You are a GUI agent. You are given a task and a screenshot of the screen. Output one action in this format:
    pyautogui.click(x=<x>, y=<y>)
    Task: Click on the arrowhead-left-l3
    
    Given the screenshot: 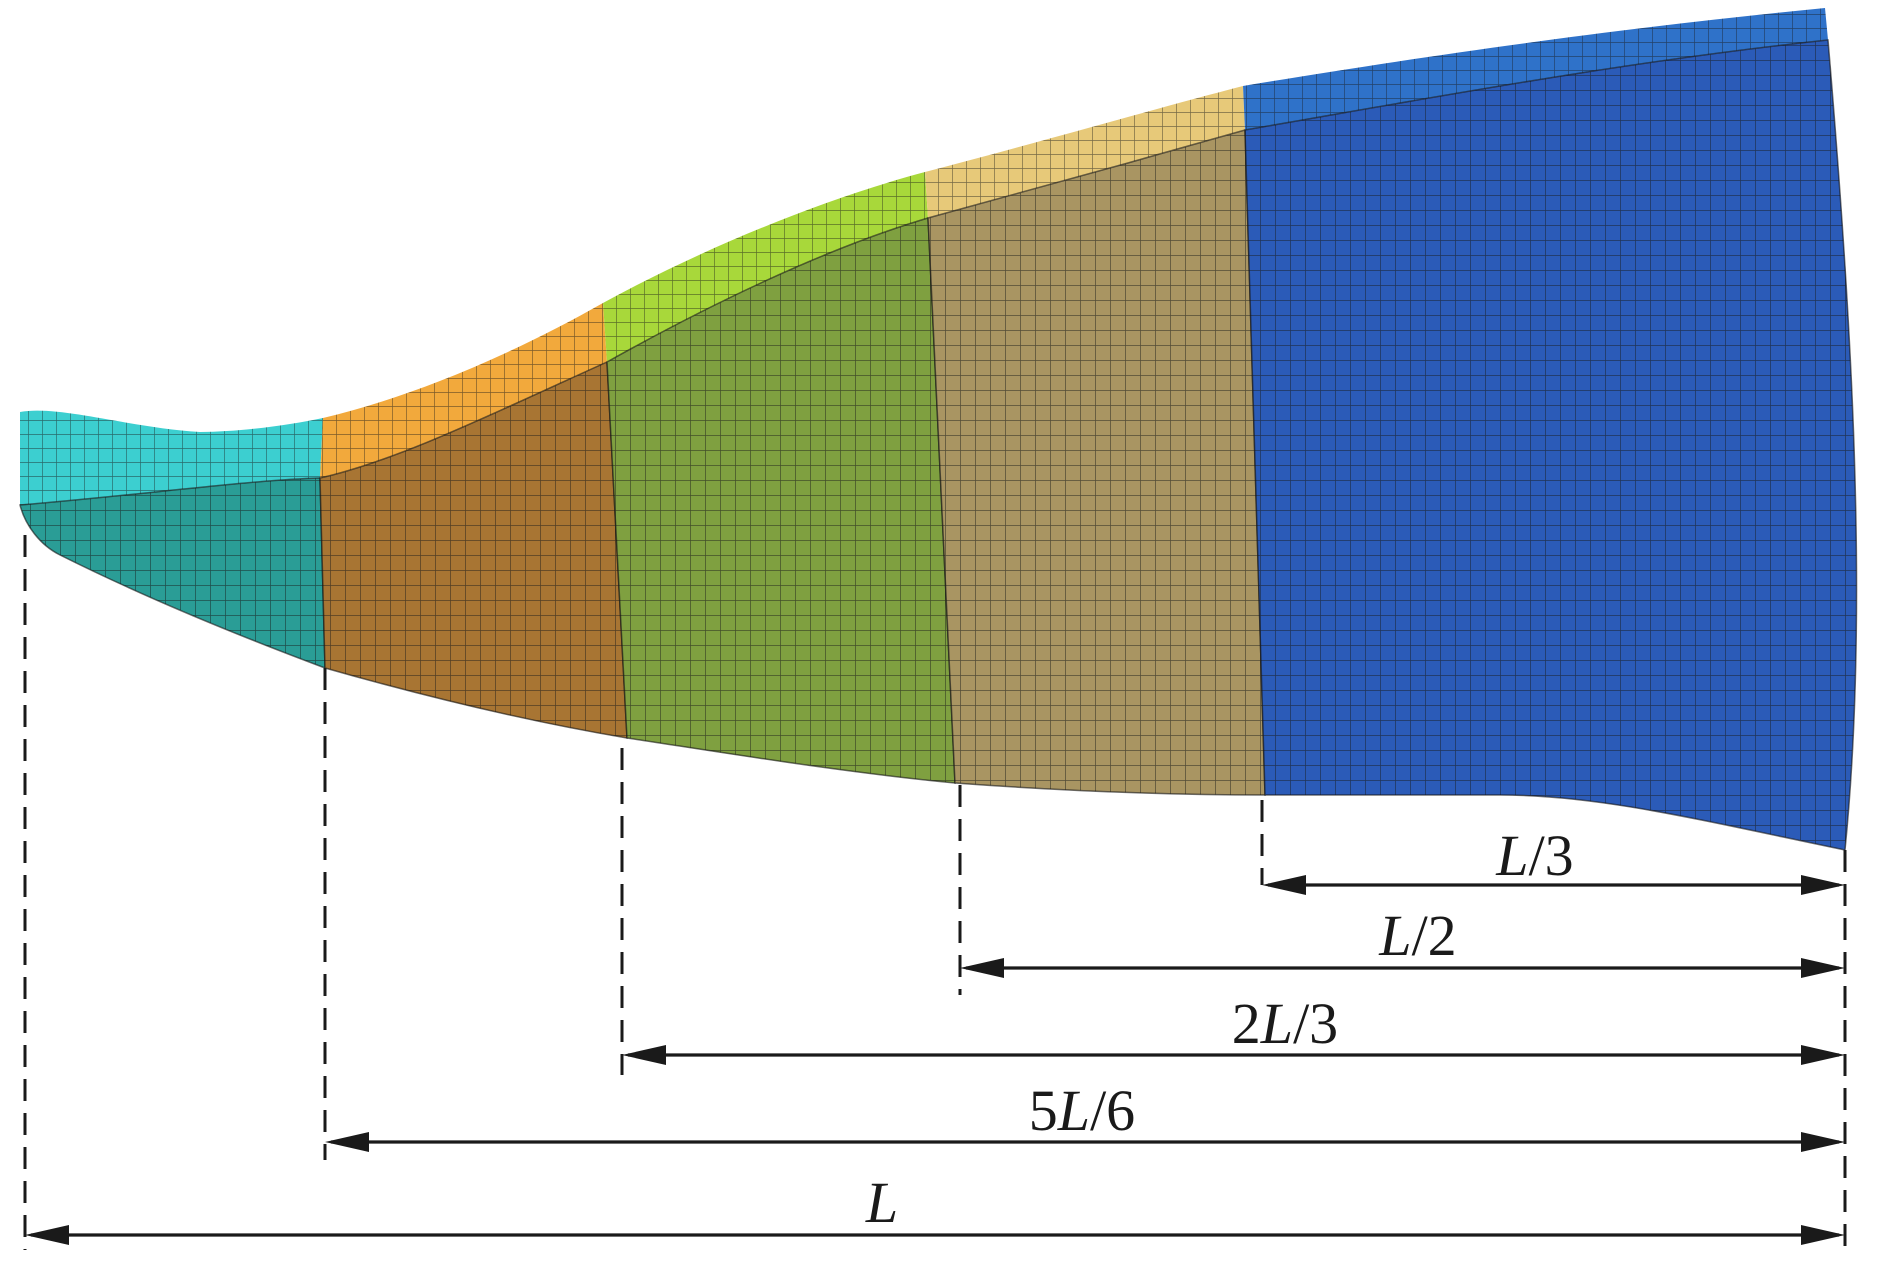 What is the action you would take?
    pyautogui.click(x=1284, y=885)
    